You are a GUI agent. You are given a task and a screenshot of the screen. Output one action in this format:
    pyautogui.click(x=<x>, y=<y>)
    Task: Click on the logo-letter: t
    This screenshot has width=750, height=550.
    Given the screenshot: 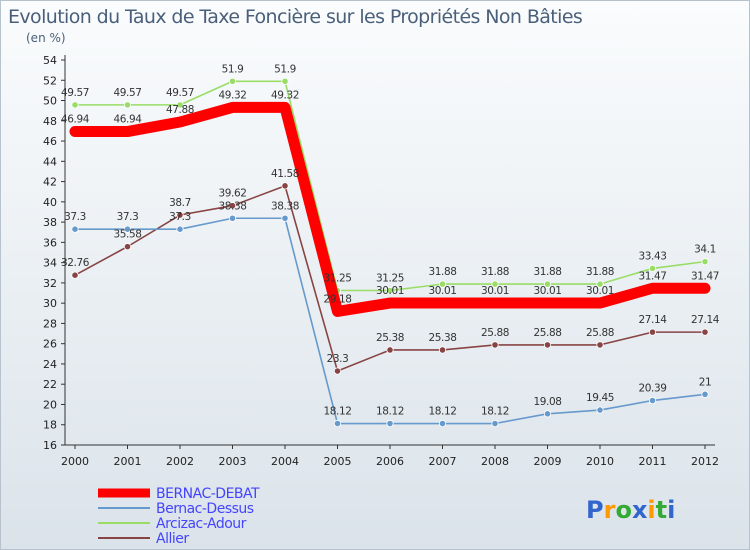 What is the action you would take?
    pyautogui.click(x=661, y=510)
    